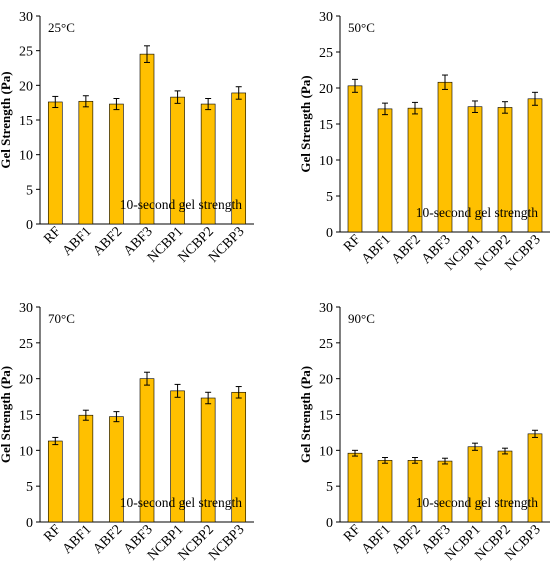 The height and width of the screenshot is (575, 550). I want to click on panel-title: 70°C, so click(61, 318).